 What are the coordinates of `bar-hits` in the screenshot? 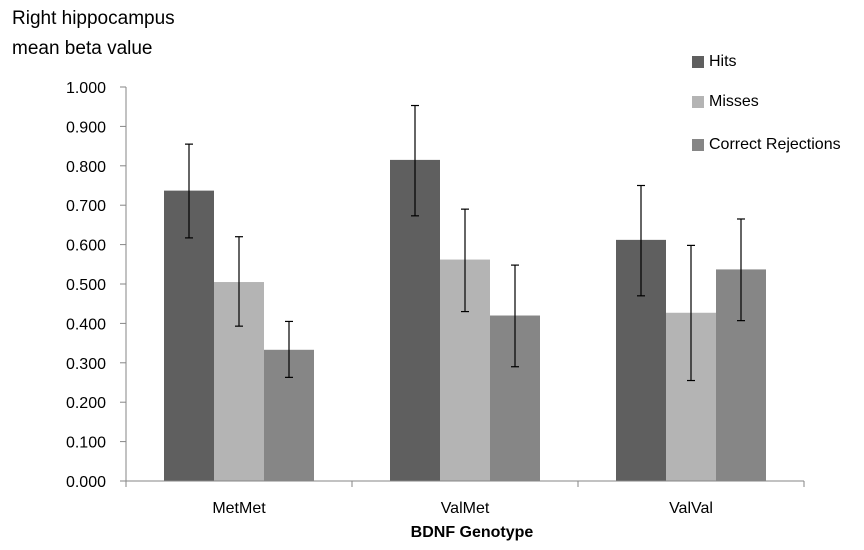 It's located at (189, 335).